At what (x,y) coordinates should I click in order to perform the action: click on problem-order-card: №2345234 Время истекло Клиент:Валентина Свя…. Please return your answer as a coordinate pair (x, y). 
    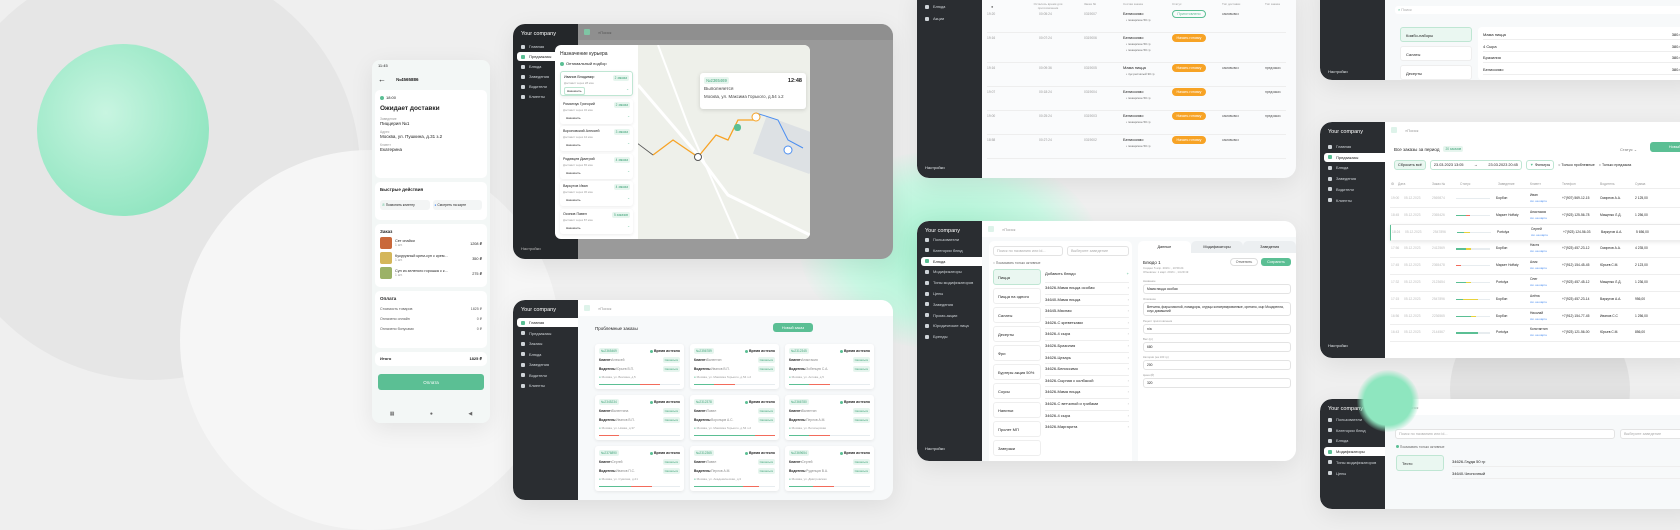
    Looking at the image, I should click on (639, 417).